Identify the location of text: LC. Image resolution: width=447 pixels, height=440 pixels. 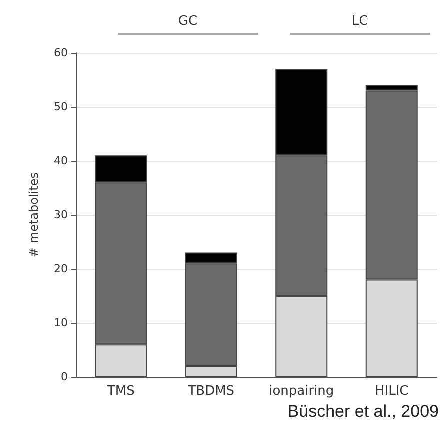
(360, 21).